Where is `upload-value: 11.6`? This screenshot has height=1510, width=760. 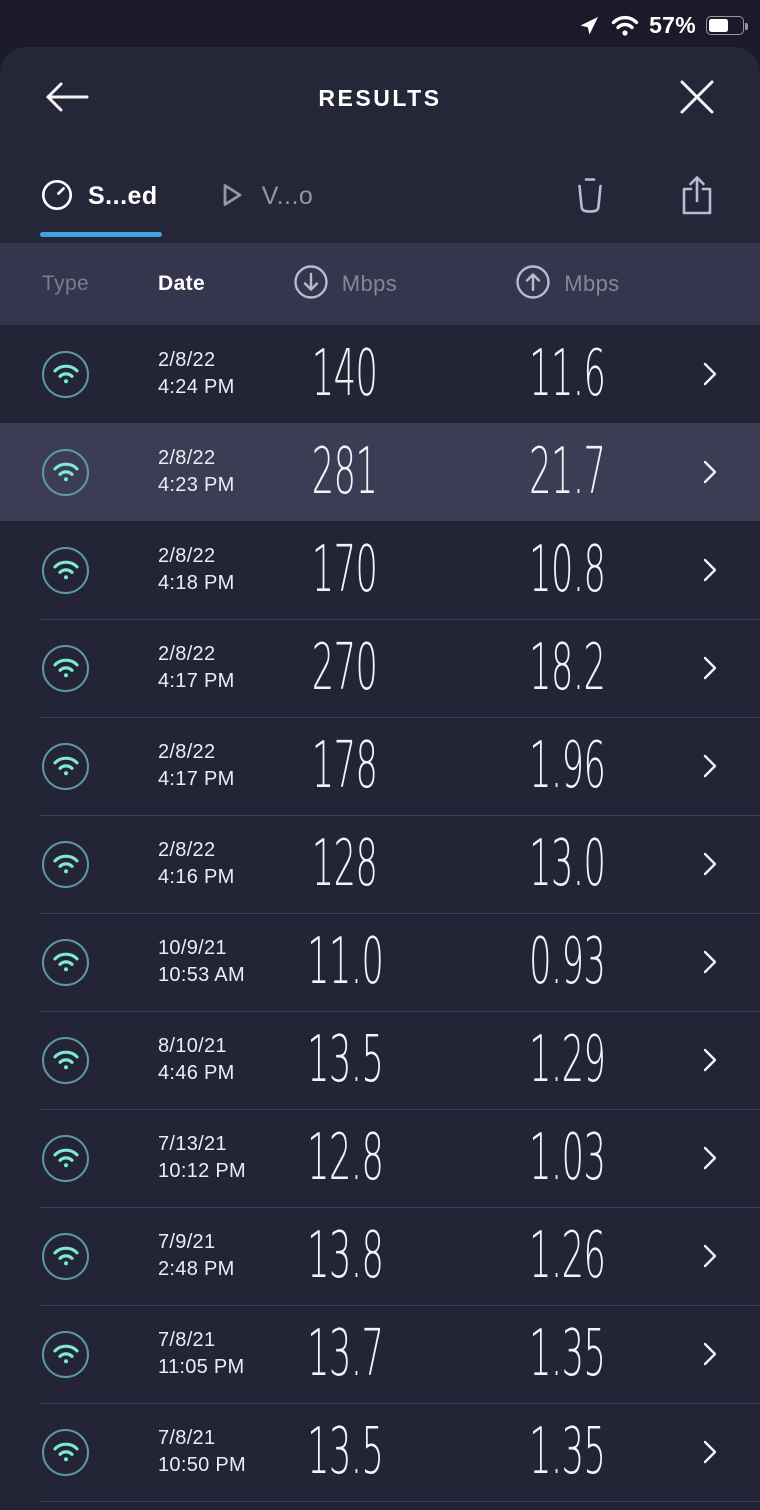
upload-value: 11.6 is located at coordinates (567, 374).